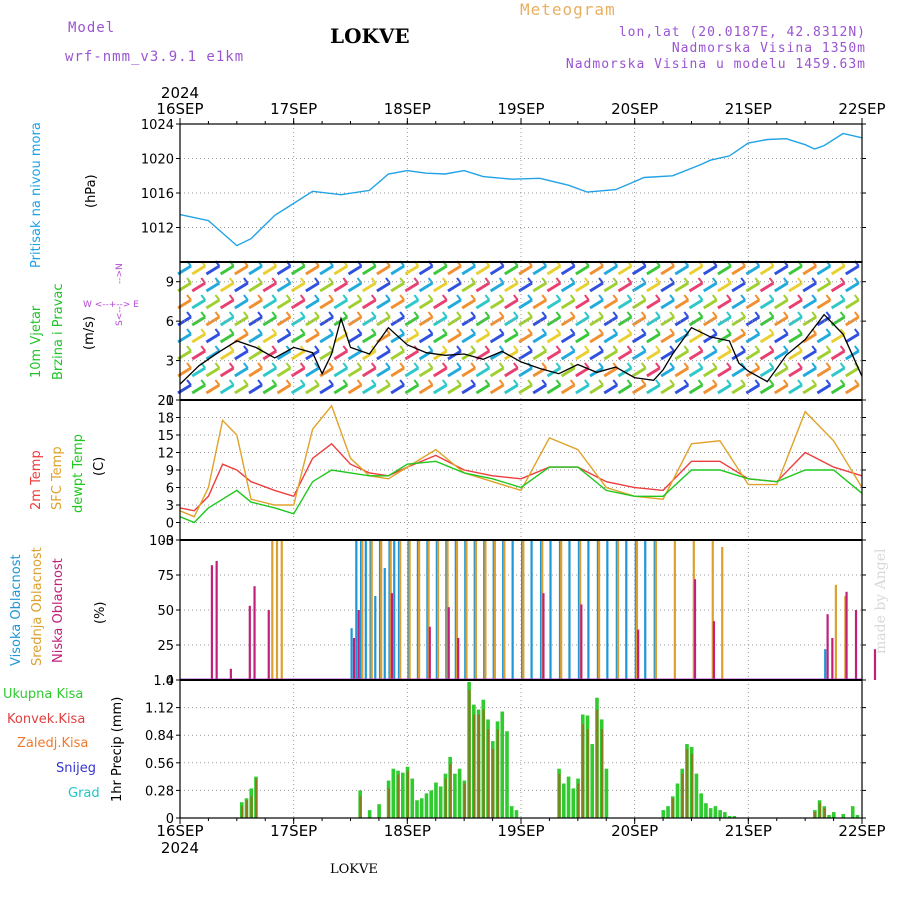  I want to click on y-tick-label: 15, so click(165, 436).